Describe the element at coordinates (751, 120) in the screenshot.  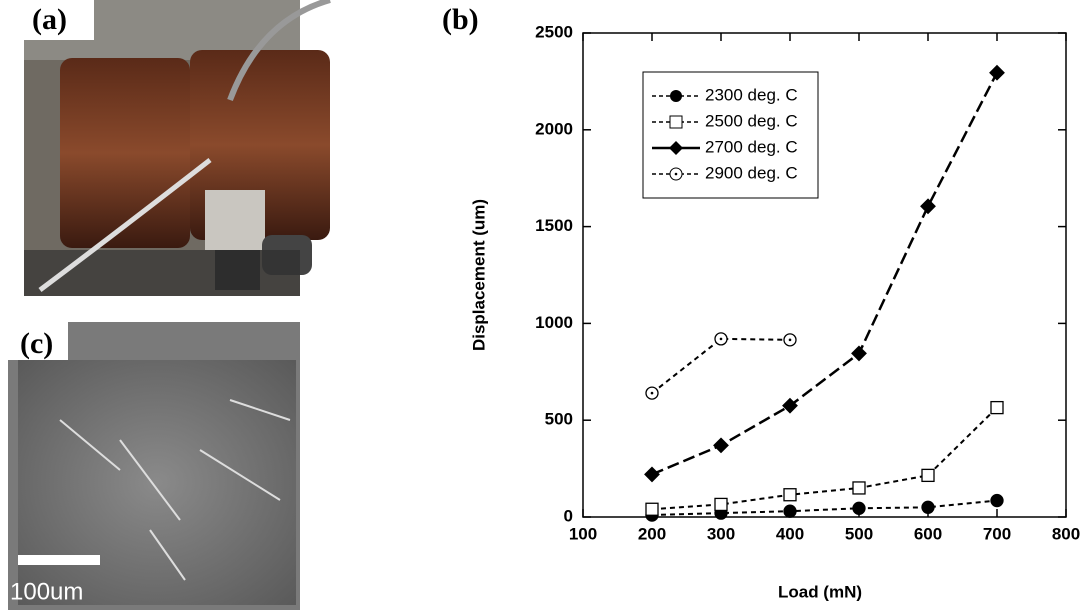
I see `legend-label: 2500 deg. C` at that location.